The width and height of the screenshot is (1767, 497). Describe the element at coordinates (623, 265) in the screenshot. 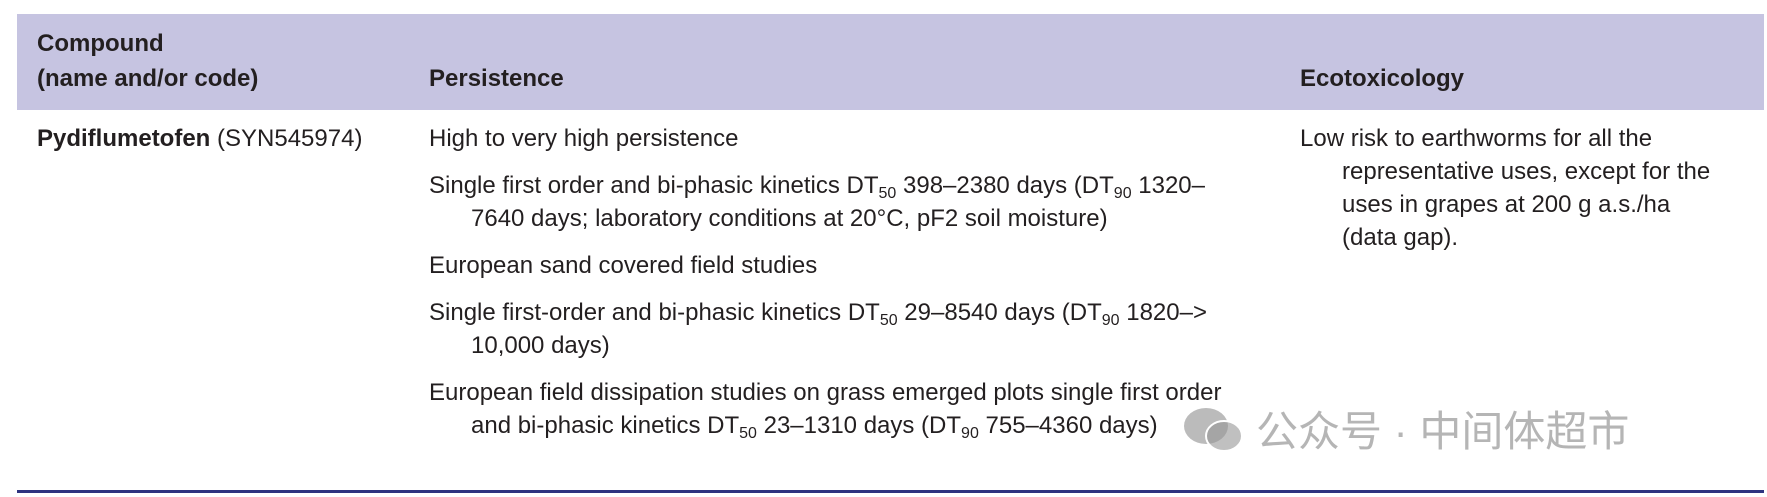

I see `text-run: European sand covered field studies` at that location.